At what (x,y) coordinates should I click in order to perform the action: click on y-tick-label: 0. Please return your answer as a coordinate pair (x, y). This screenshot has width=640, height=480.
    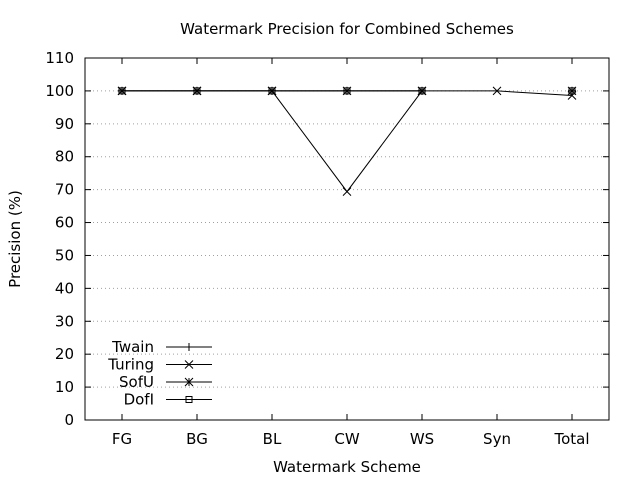
    Looking at the image, I should click on (69, 420).